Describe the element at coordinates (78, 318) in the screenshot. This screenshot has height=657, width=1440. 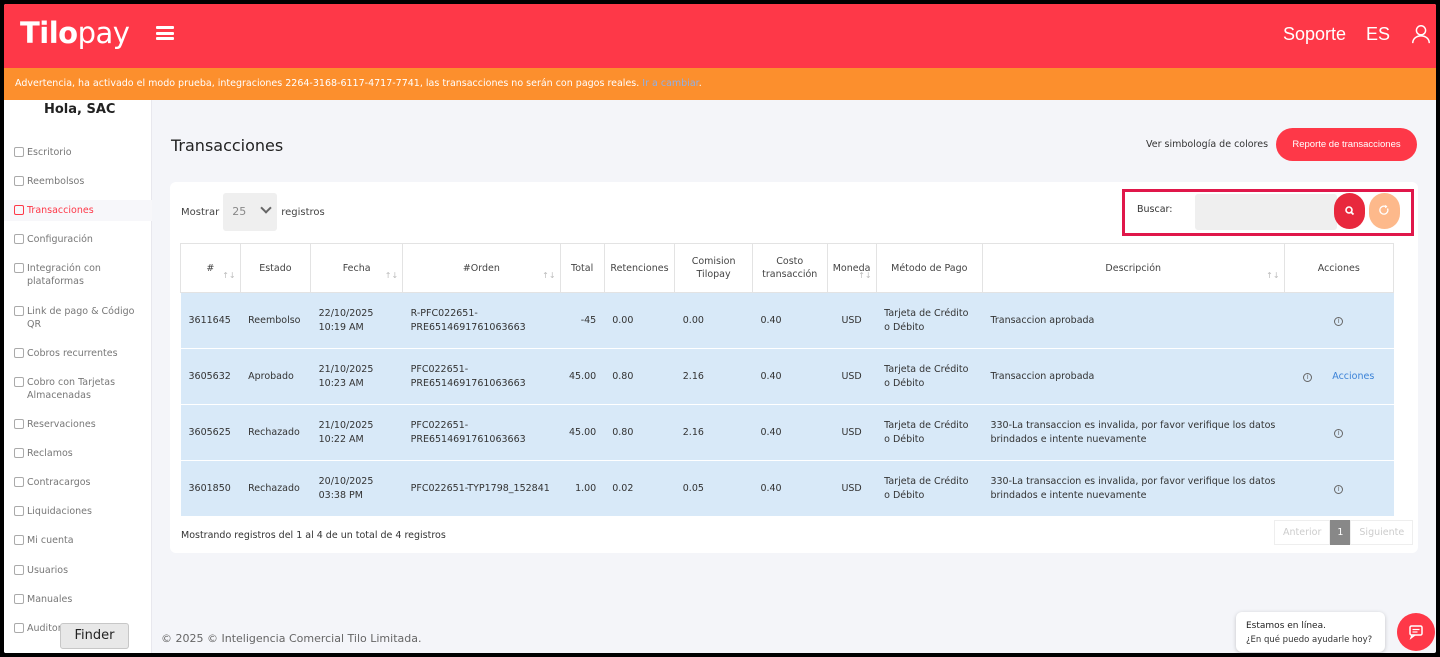
I see `sidebar-item: Link de pago & Código QR` at that location.